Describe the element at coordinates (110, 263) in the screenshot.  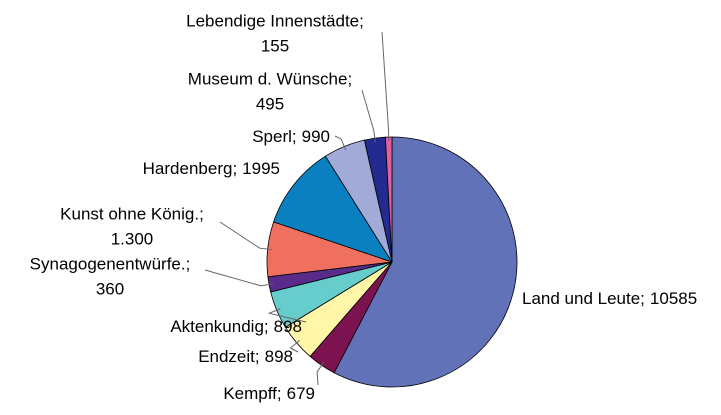
I see `slice-label: Synagogenentwürfe.;` at that location.